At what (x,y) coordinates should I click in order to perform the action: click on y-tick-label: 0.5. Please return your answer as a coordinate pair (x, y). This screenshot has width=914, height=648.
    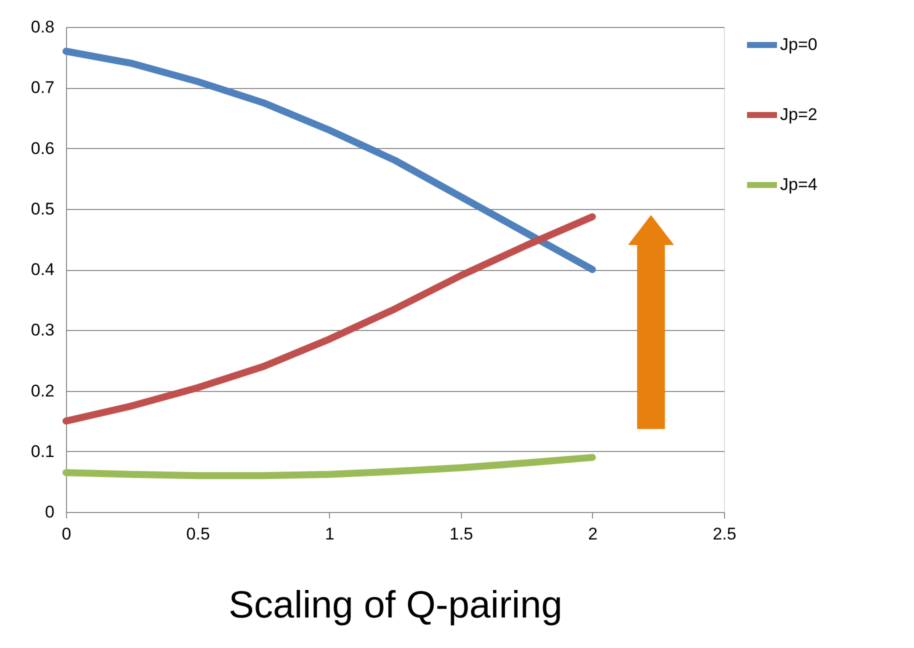
    Looking at the image, I should click on (42, 208).